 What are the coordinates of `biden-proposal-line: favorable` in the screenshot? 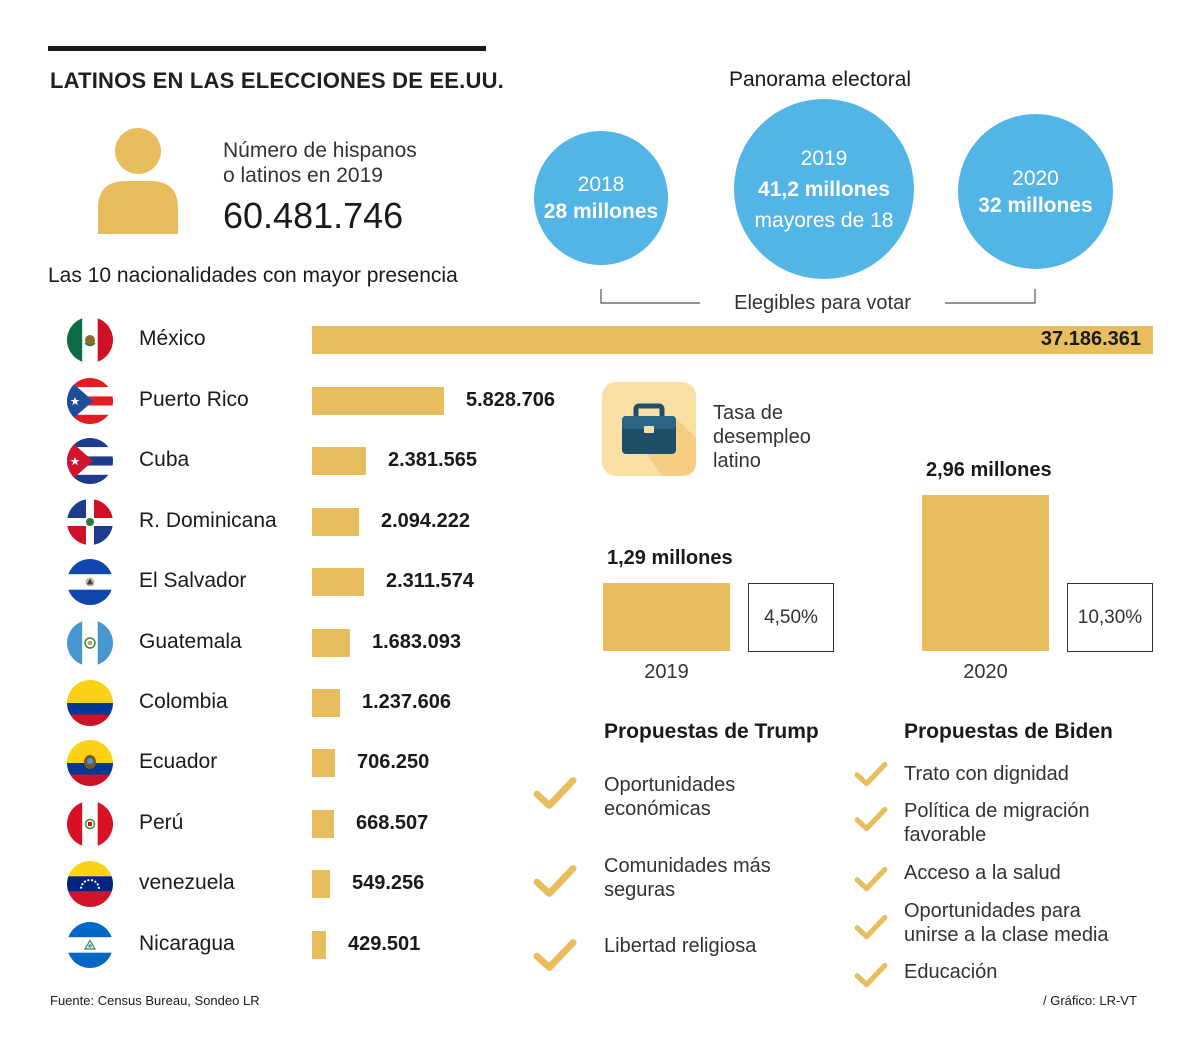 It's located at (945, 835).